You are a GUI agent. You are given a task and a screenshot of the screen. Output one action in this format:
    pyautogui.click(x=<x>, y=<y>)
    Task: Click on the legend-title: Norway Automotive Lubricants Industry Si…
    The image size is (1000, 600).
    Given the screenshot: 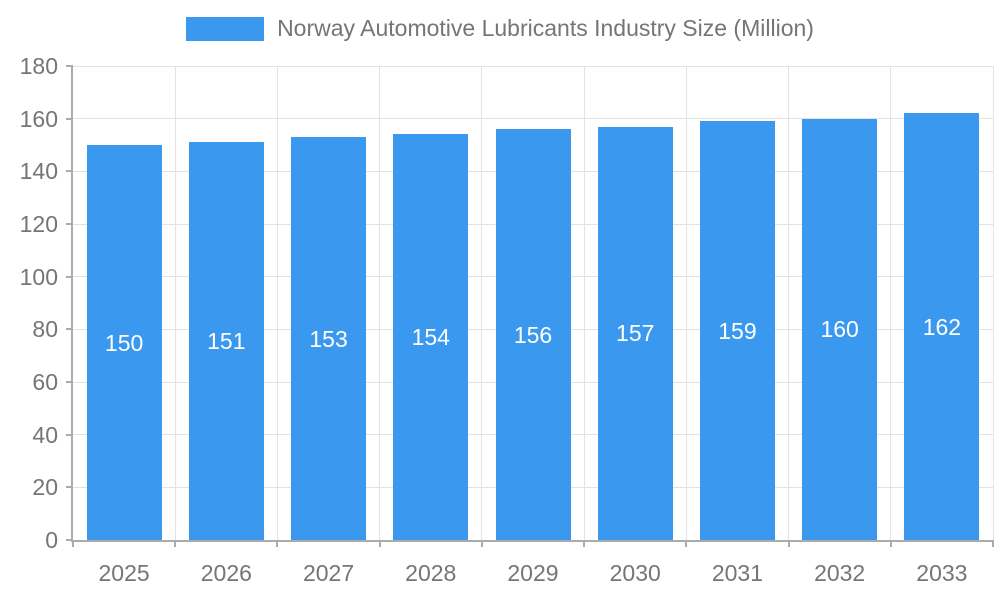 What is the action you would take?
    pyautogui.click(x=545, y=28)
    